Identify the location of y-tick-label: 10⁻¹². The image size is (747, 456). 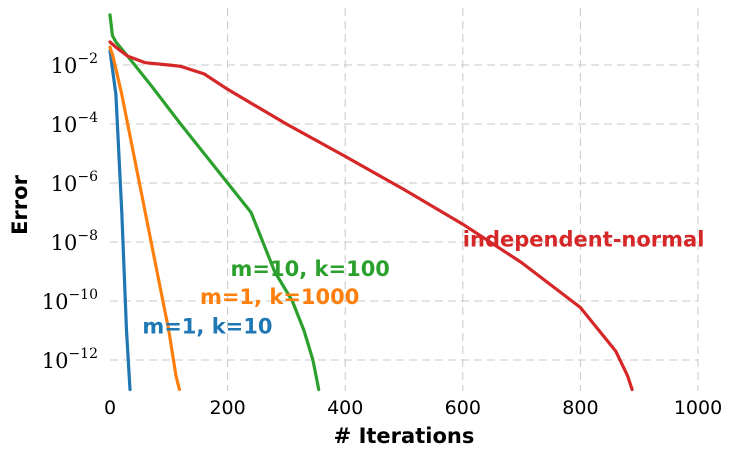
(70, 359).